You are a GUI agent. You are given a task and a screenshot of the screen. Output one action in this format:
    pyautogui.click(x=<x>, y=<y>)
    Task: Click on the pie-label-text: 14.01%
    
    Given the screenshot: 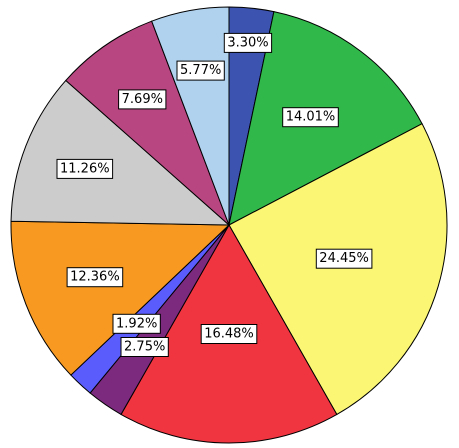 What is the action you would take?
    pyautogui.click(x=311, y=117)
    